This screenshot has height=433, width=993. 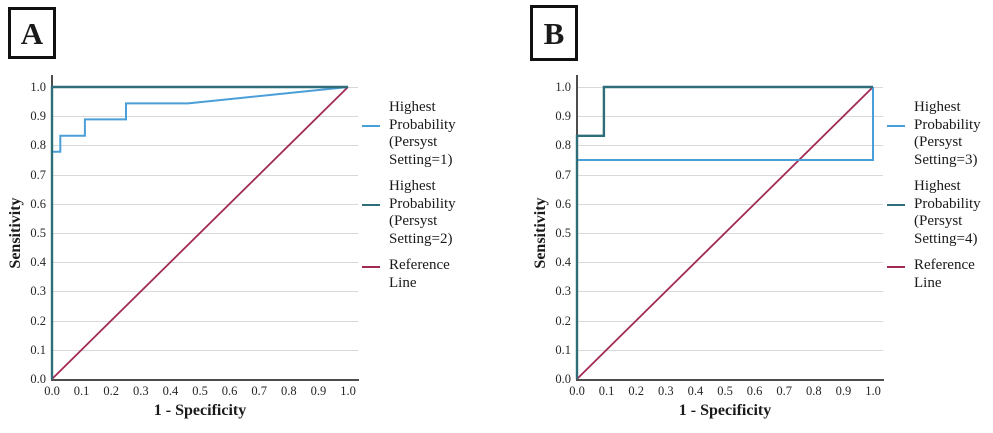 What do you see at coordinates (843, 391) in the screenshot?
I see `x-tick-label-0.9: 0.9` at bounding box center [843, 391].